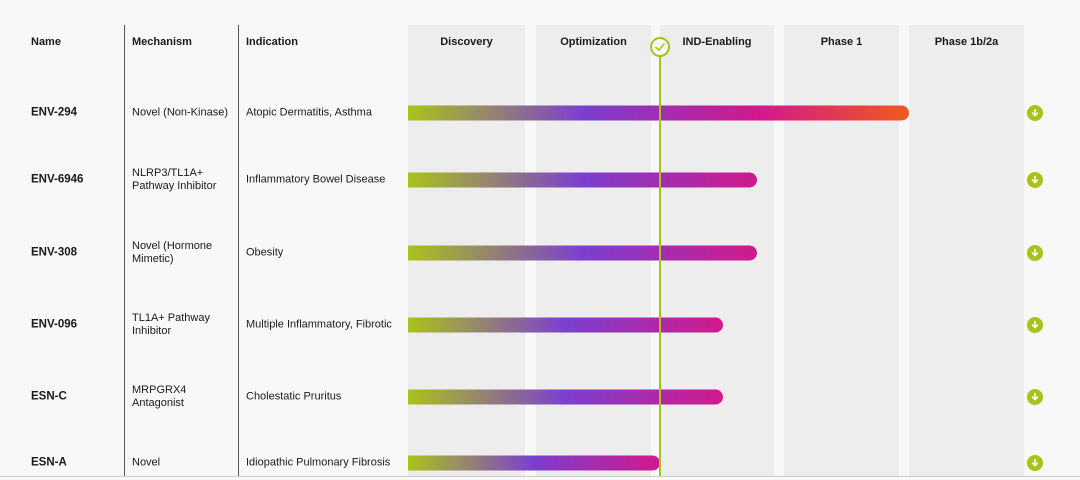  Describe the element at coordinates (540, 476) in the screenshot. I see `bottom-rule` at that location.